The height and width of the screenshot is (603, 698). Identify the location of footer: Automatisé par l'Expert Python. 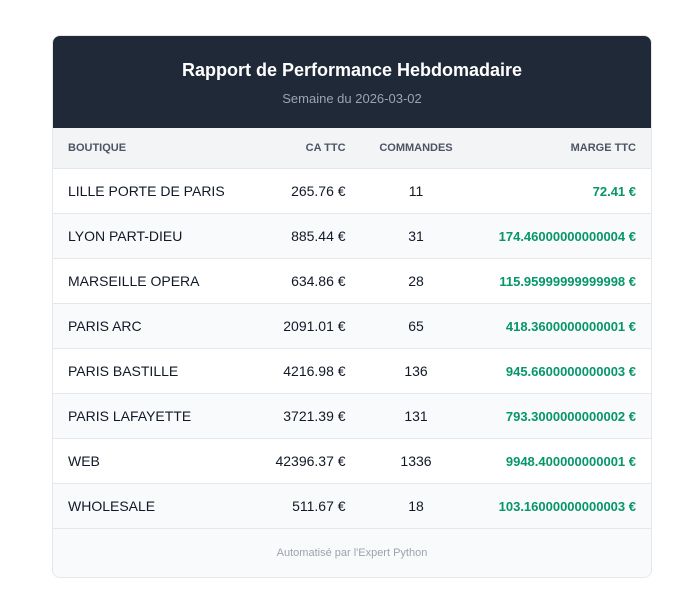
(352, 552).